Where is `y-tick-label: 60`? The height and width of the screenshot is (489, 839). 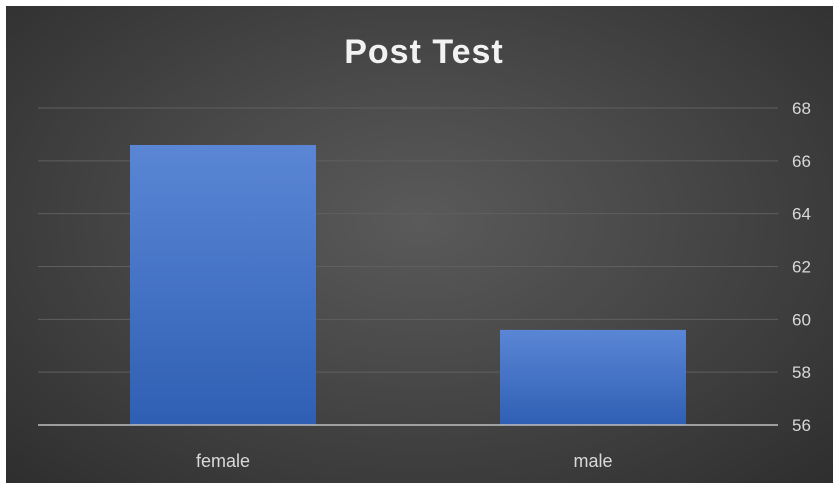 y-tick-label: 60 is located at coordinates (801, 319).